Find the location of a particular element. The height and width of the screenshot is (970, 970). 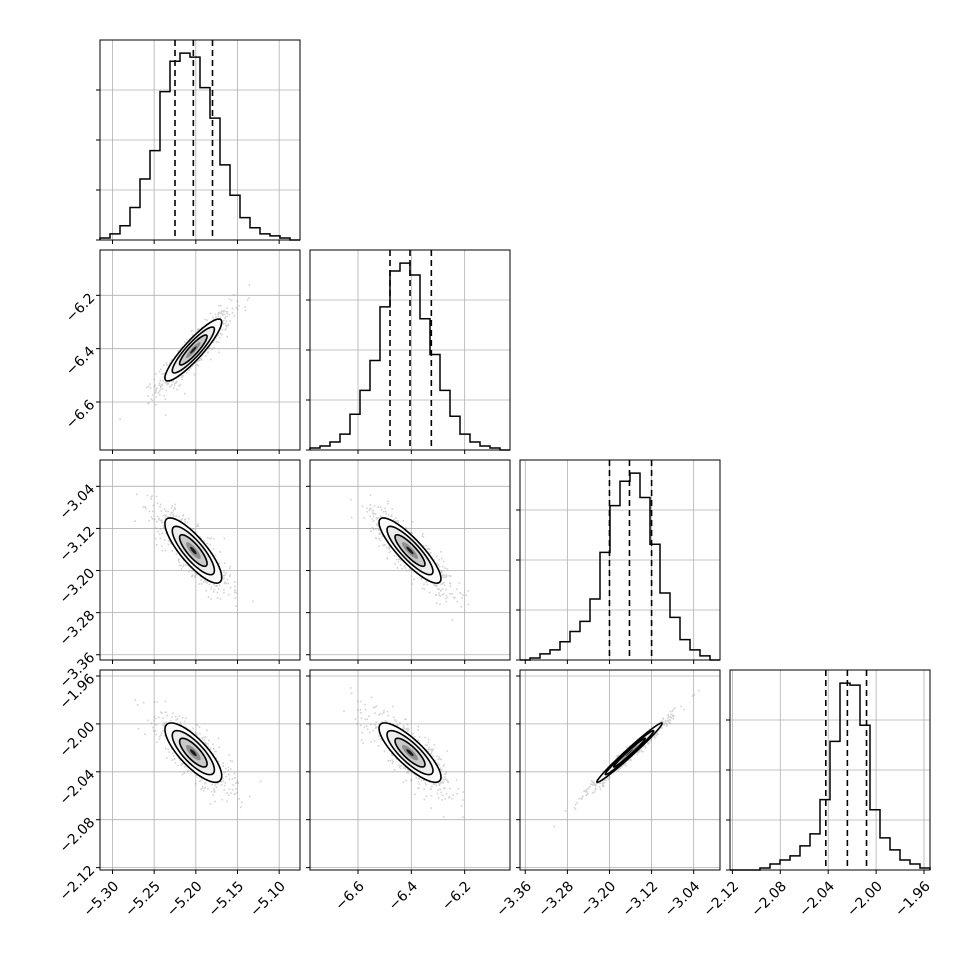

x-tick-label: −3.36 is located at coordinates (514, 899).